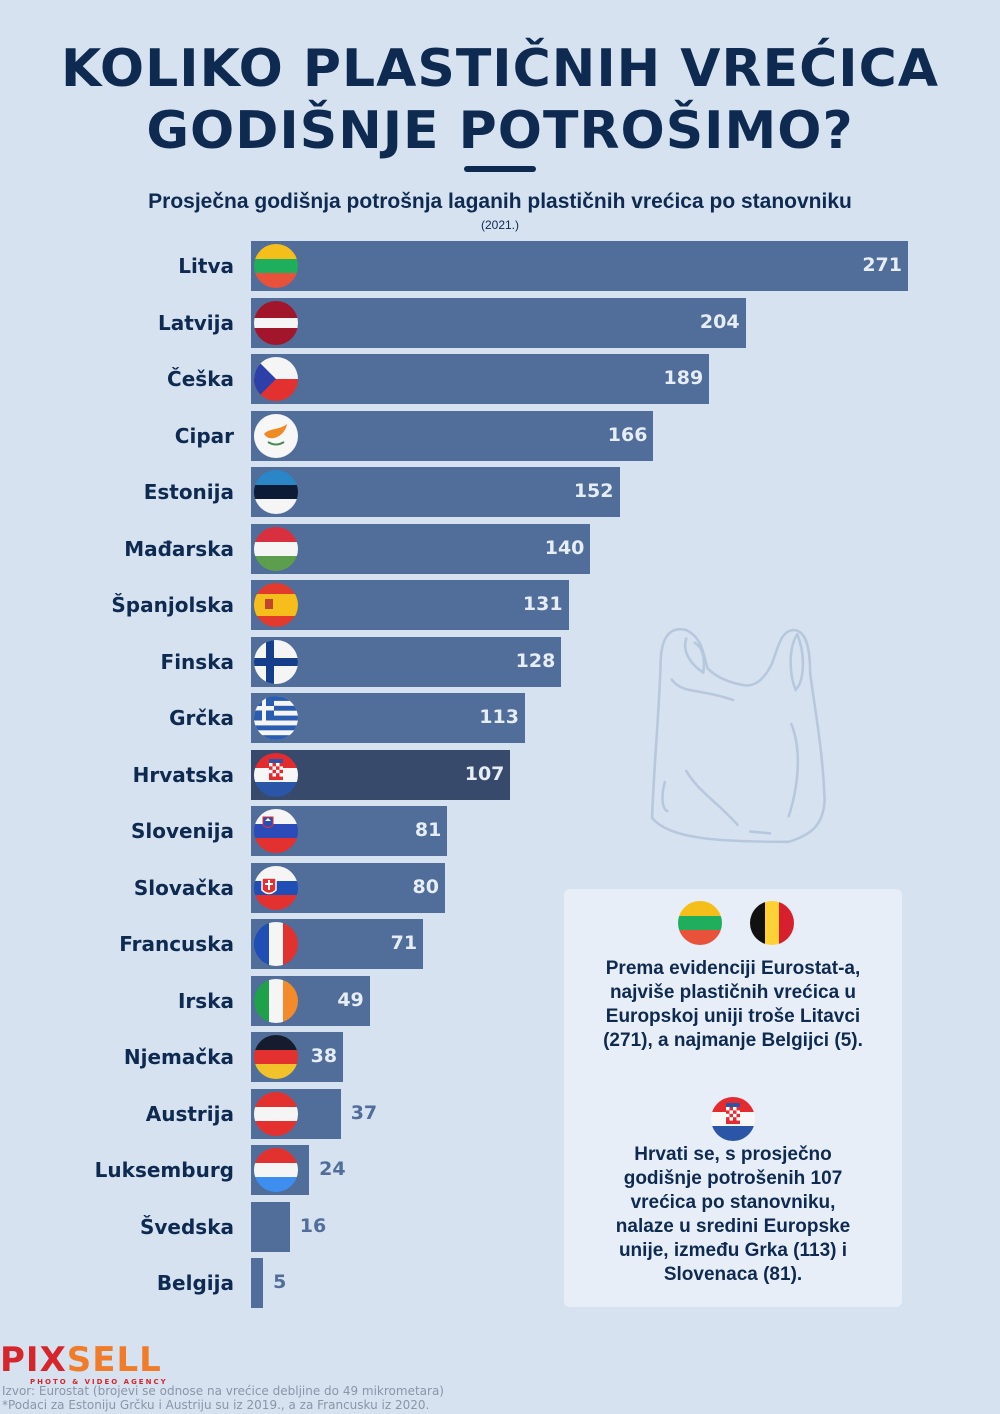 This screenshot has height=1414, width=1000. Describe the element at coordinates (182, 831) in the screenshot. I see `category-label: Slovenija` at that location.